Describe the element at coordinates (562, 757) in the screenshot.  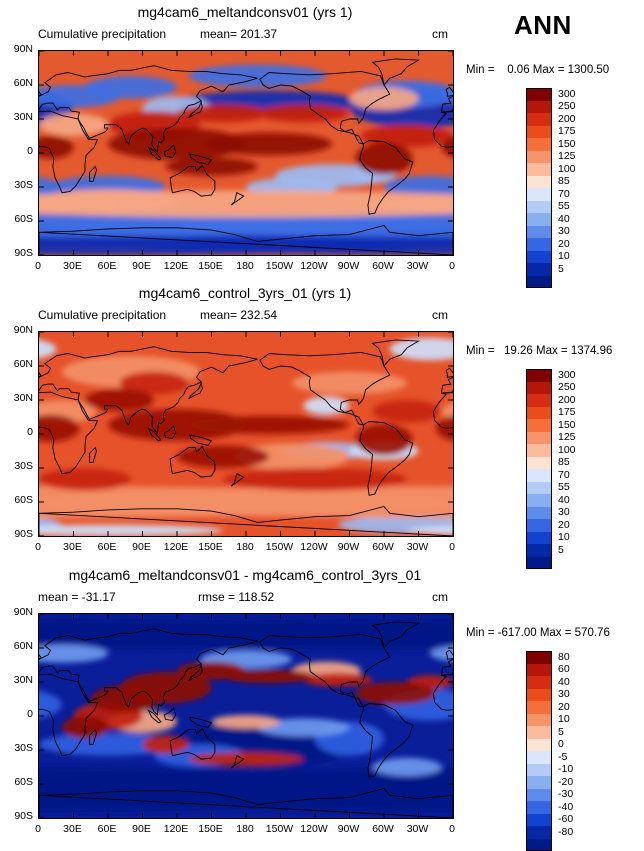
I see `colorbar-label: -5` at that location.